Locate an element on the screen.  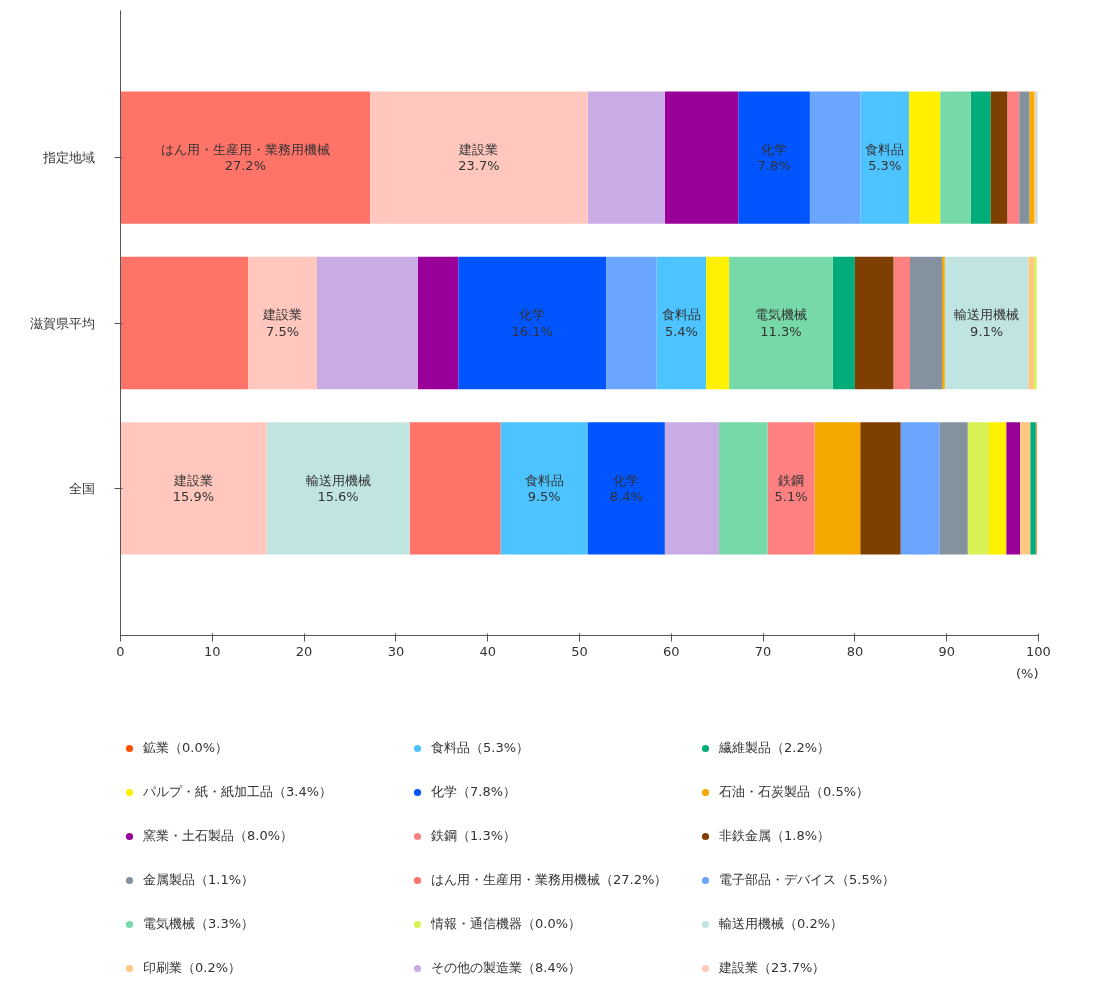
data-label: 化学 7.8% is located at coordinates (774, 157).